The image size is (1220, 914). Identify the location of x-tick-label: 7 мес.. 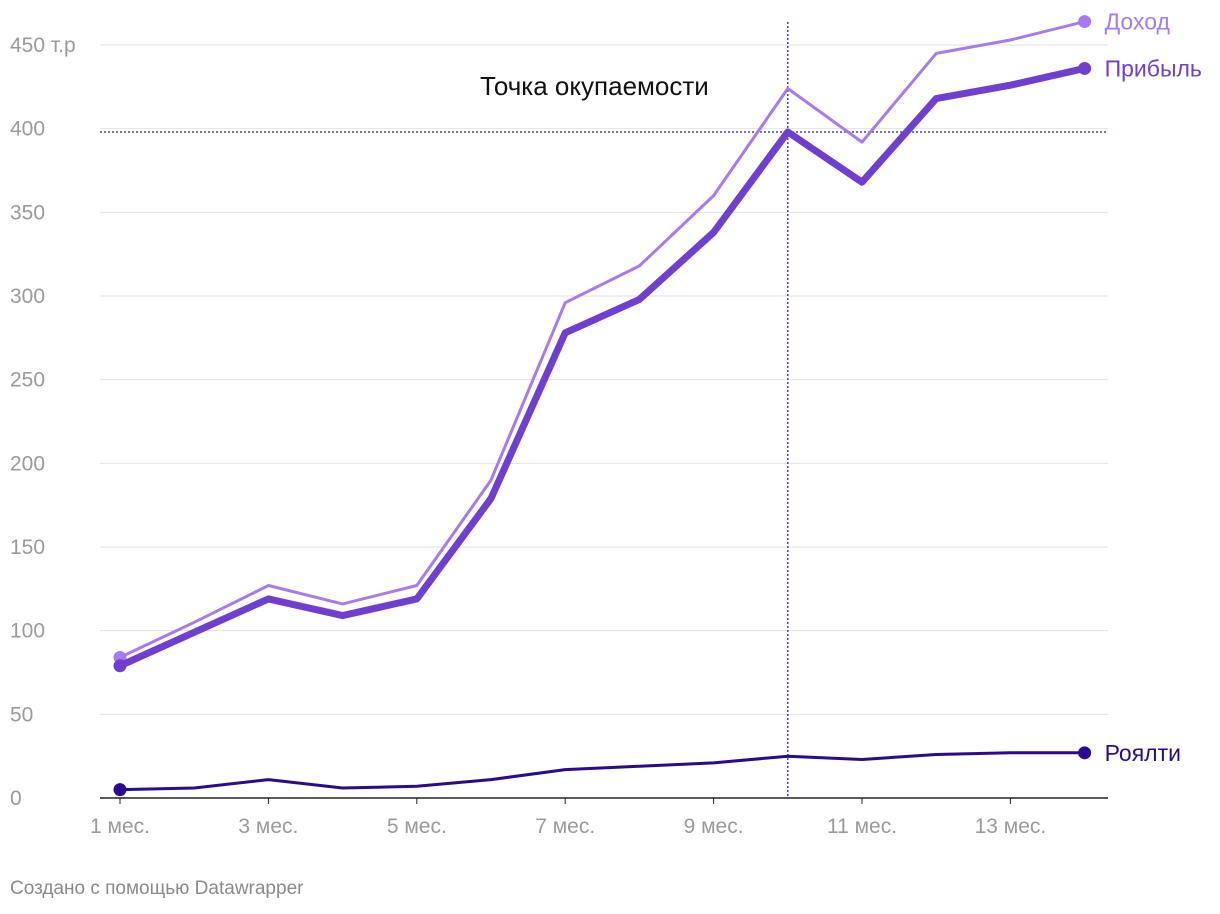
(565, 826).